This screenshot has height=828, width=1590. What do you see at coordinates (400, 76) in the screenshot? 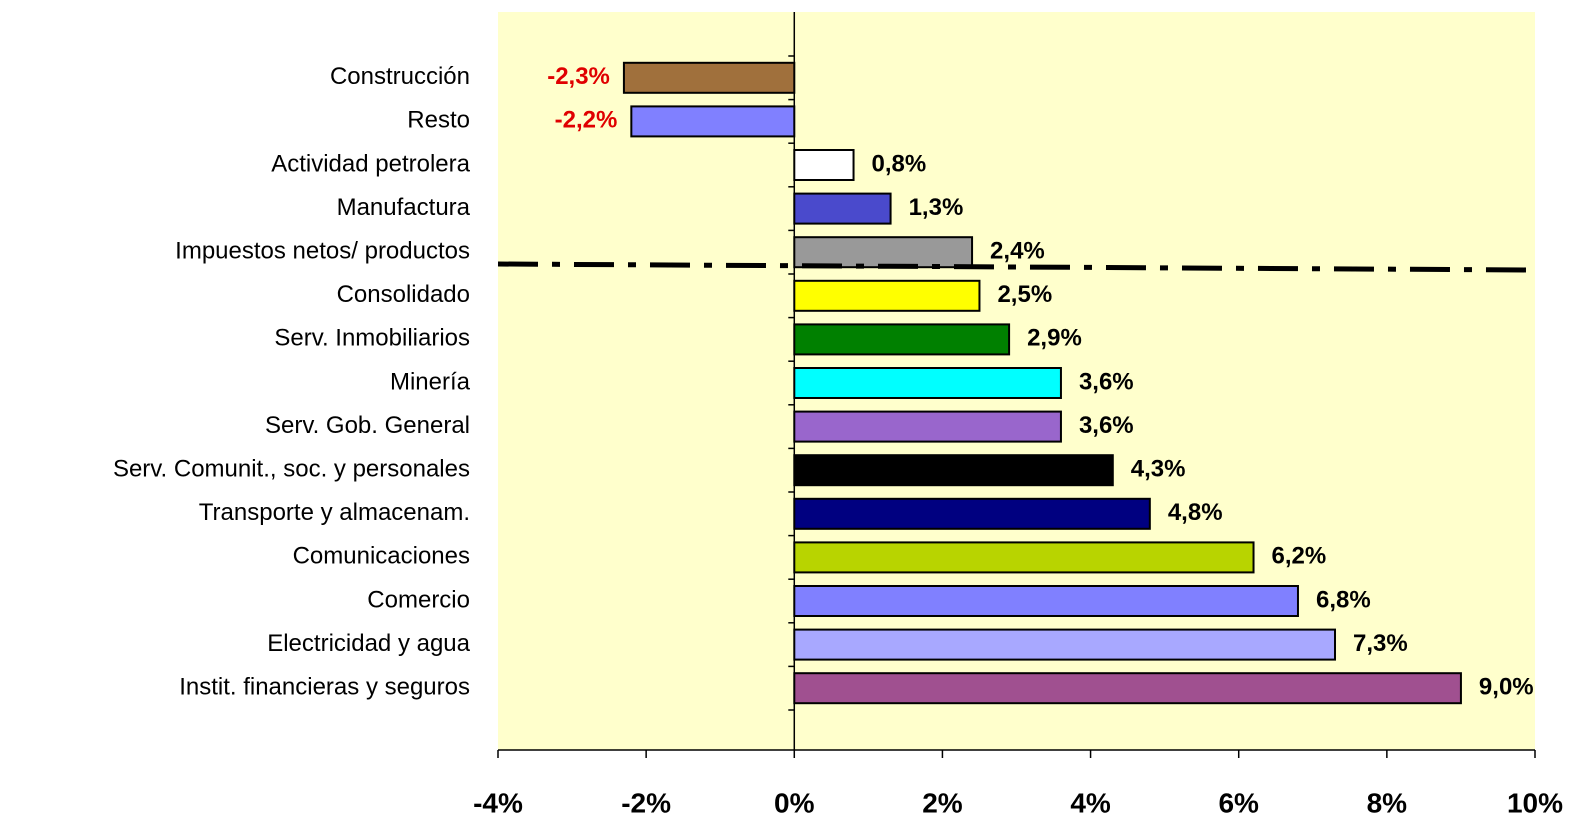
I see `category-label: Construcción` at bounding box center [400, 76].